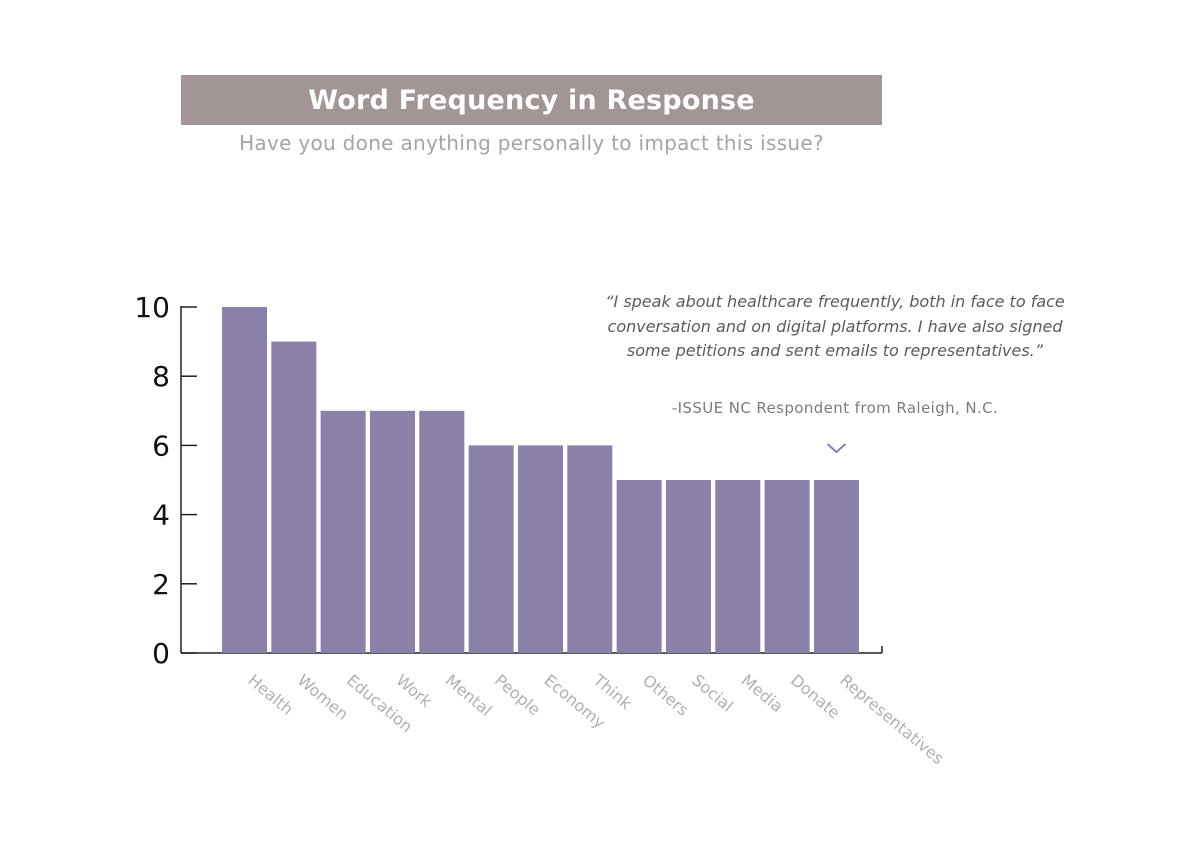 The width and height of the screenshot is (1200, 850). I want to click on chart-title: Word Frequency in Response, so click(531, 100).